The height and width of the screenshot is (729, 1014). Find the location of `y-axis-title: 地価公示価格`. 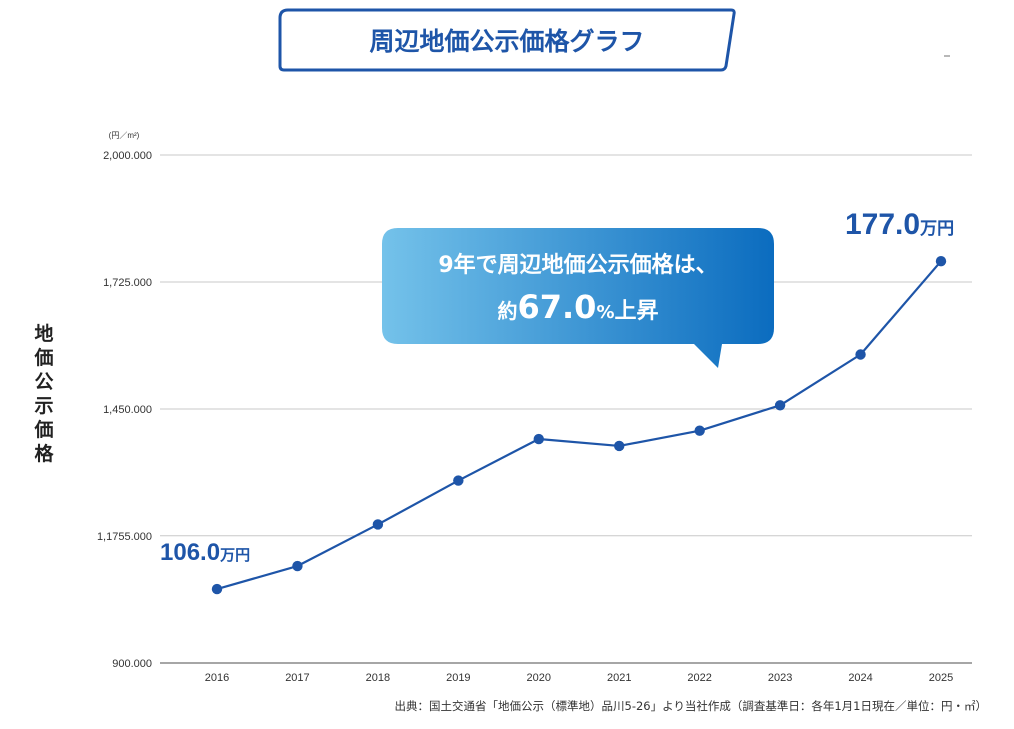

y-axis-title: 地価公示価格 is located at coordinates (43, 393).